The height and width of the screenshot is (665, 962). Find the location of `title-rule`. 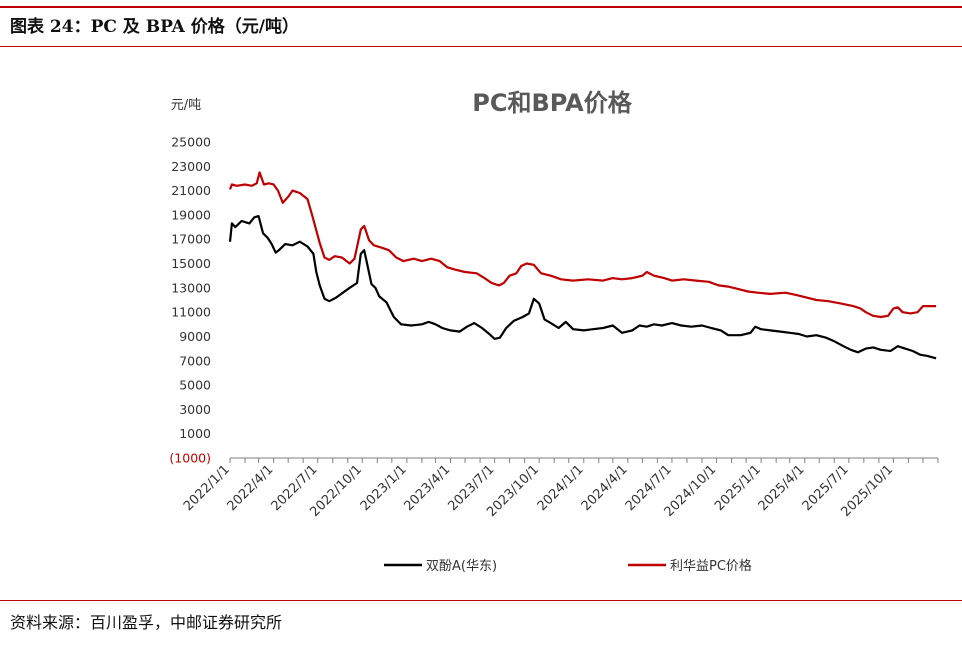

title-rule is located at coordinates (481, 46).